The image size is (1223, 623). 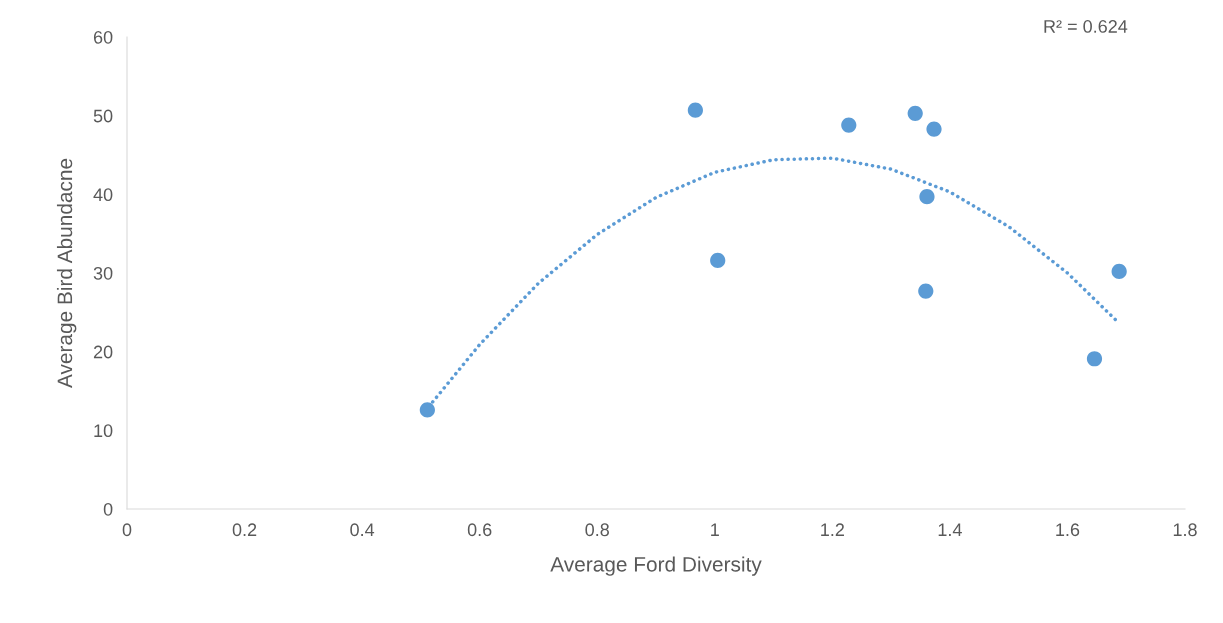 What do you see at coordinates (656, 566) in the screenshot?
I see `x-axis-title: Average Ford Diversity` at bounding box center [656, 566].